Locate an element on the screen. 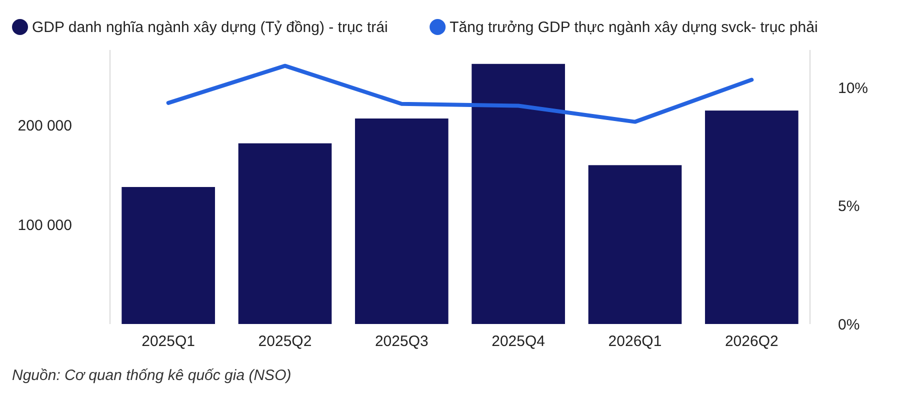 The height and width of the screenshot is (394, 908). x-tick-label: 2025Q4 is located at coordinates (519, 341).